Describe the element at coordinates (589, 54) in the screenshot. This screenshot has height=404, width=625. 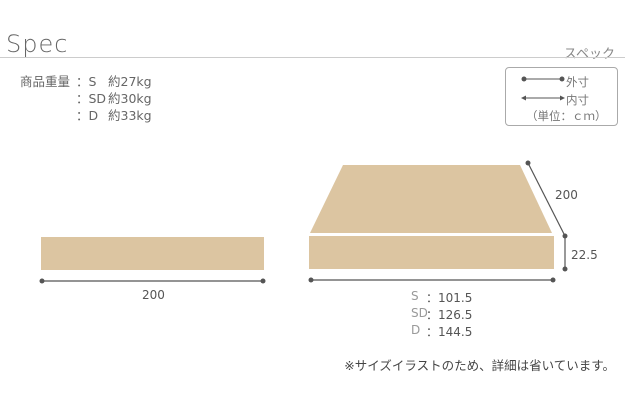
I see `page-subtitle: スペック` at that location.